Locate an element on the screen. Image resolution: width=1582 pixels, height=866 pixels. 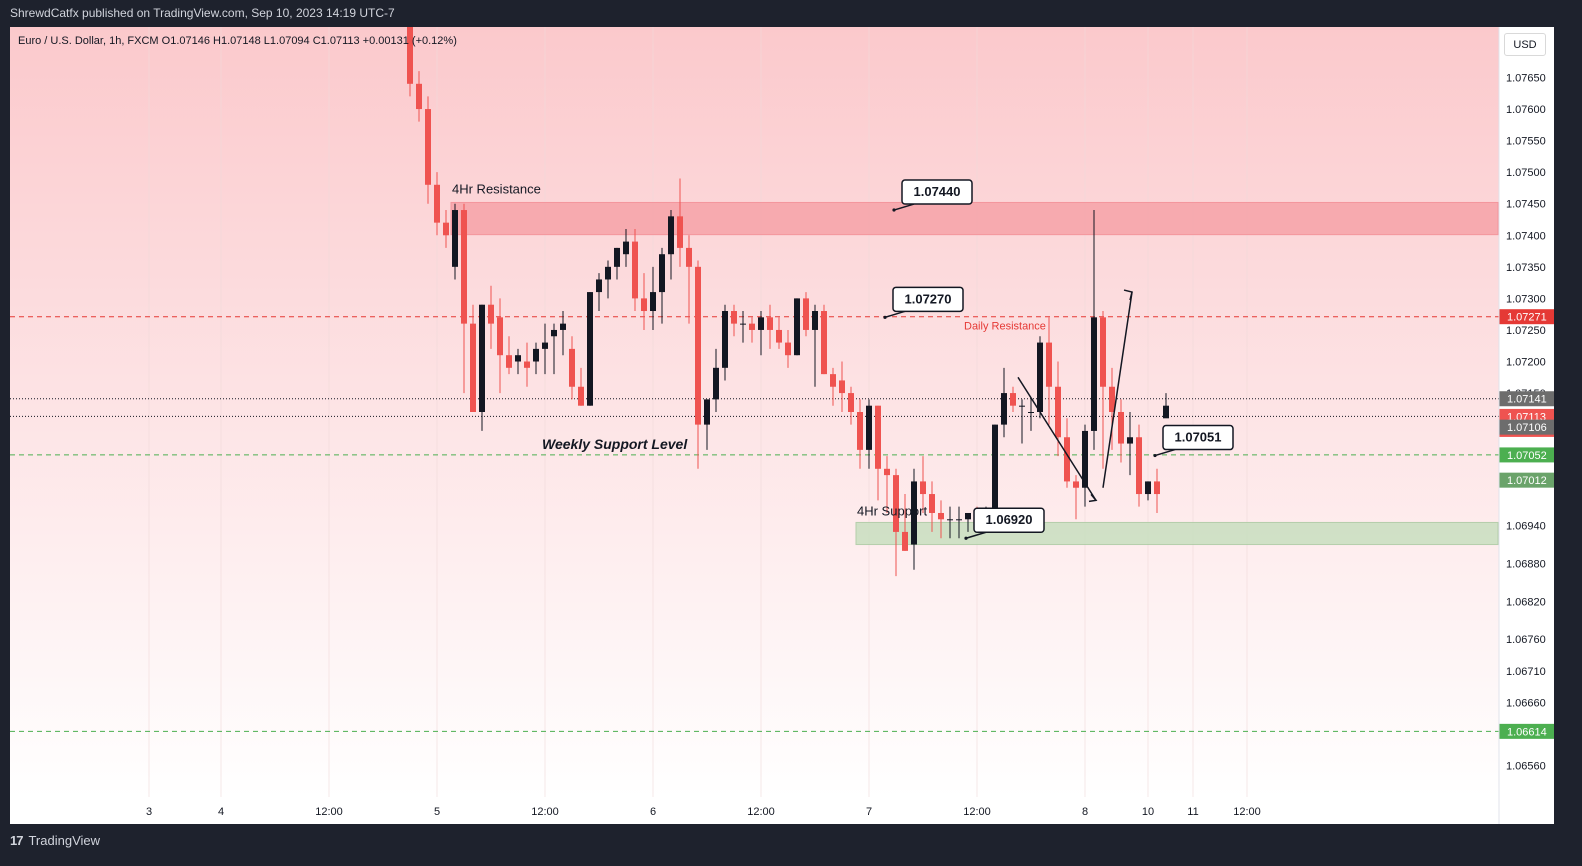
y-tick-label: 1.06710 is located at coordinates (1526, 672).